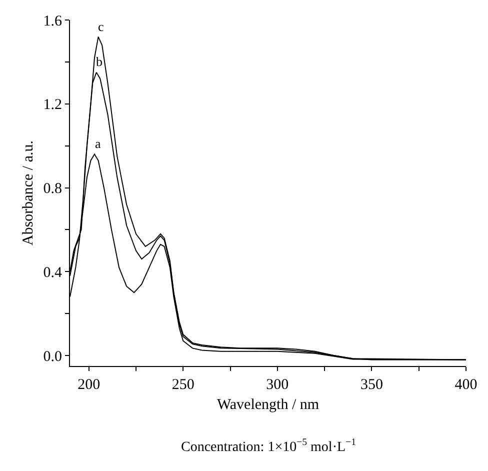 Image resolution: width=488 pixels, height=471 pixels. What do you see at coordinates (183, 385) in the screenshot?
I see `x-tick-label: 250` at bounding box center [183, 385].